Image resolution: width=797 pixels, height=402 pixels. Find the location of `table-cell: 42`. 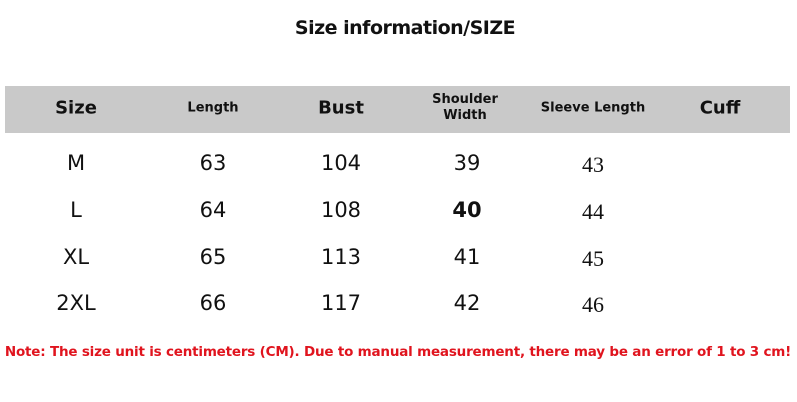

table-cell: 42 is located at coordinates (467, 303).